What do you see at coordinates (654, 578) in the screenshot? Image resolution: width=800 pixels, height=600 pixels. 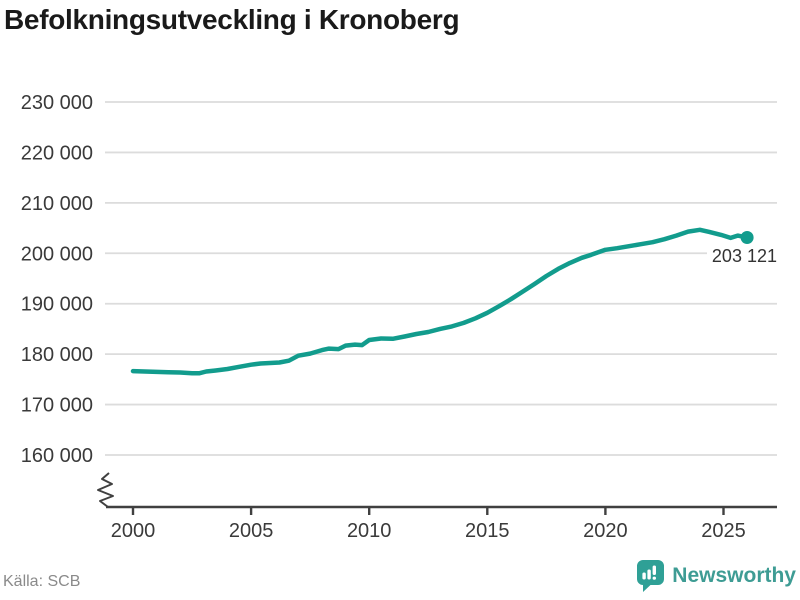 I see `exclamation-dot` at bounding box center [654, 578].